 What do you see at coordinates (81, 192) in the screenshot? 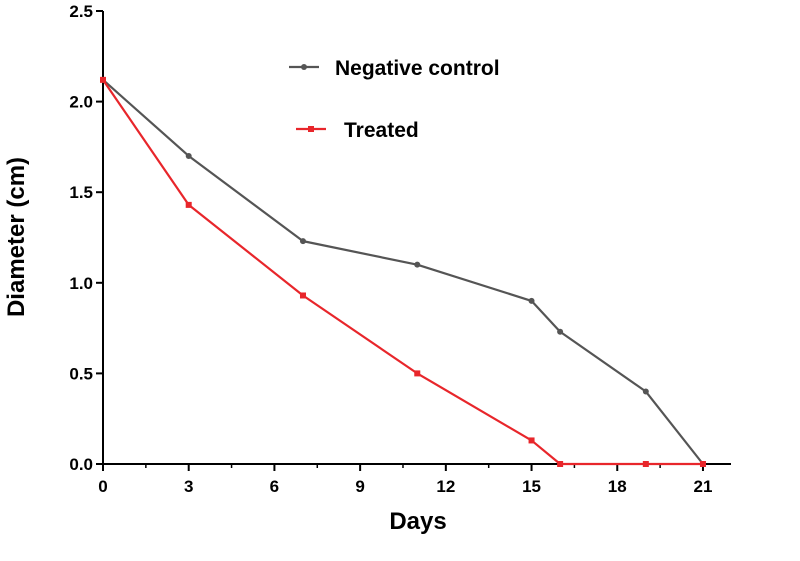
I see `y-tick-label: 1.5` at bounding box center [81, 192].